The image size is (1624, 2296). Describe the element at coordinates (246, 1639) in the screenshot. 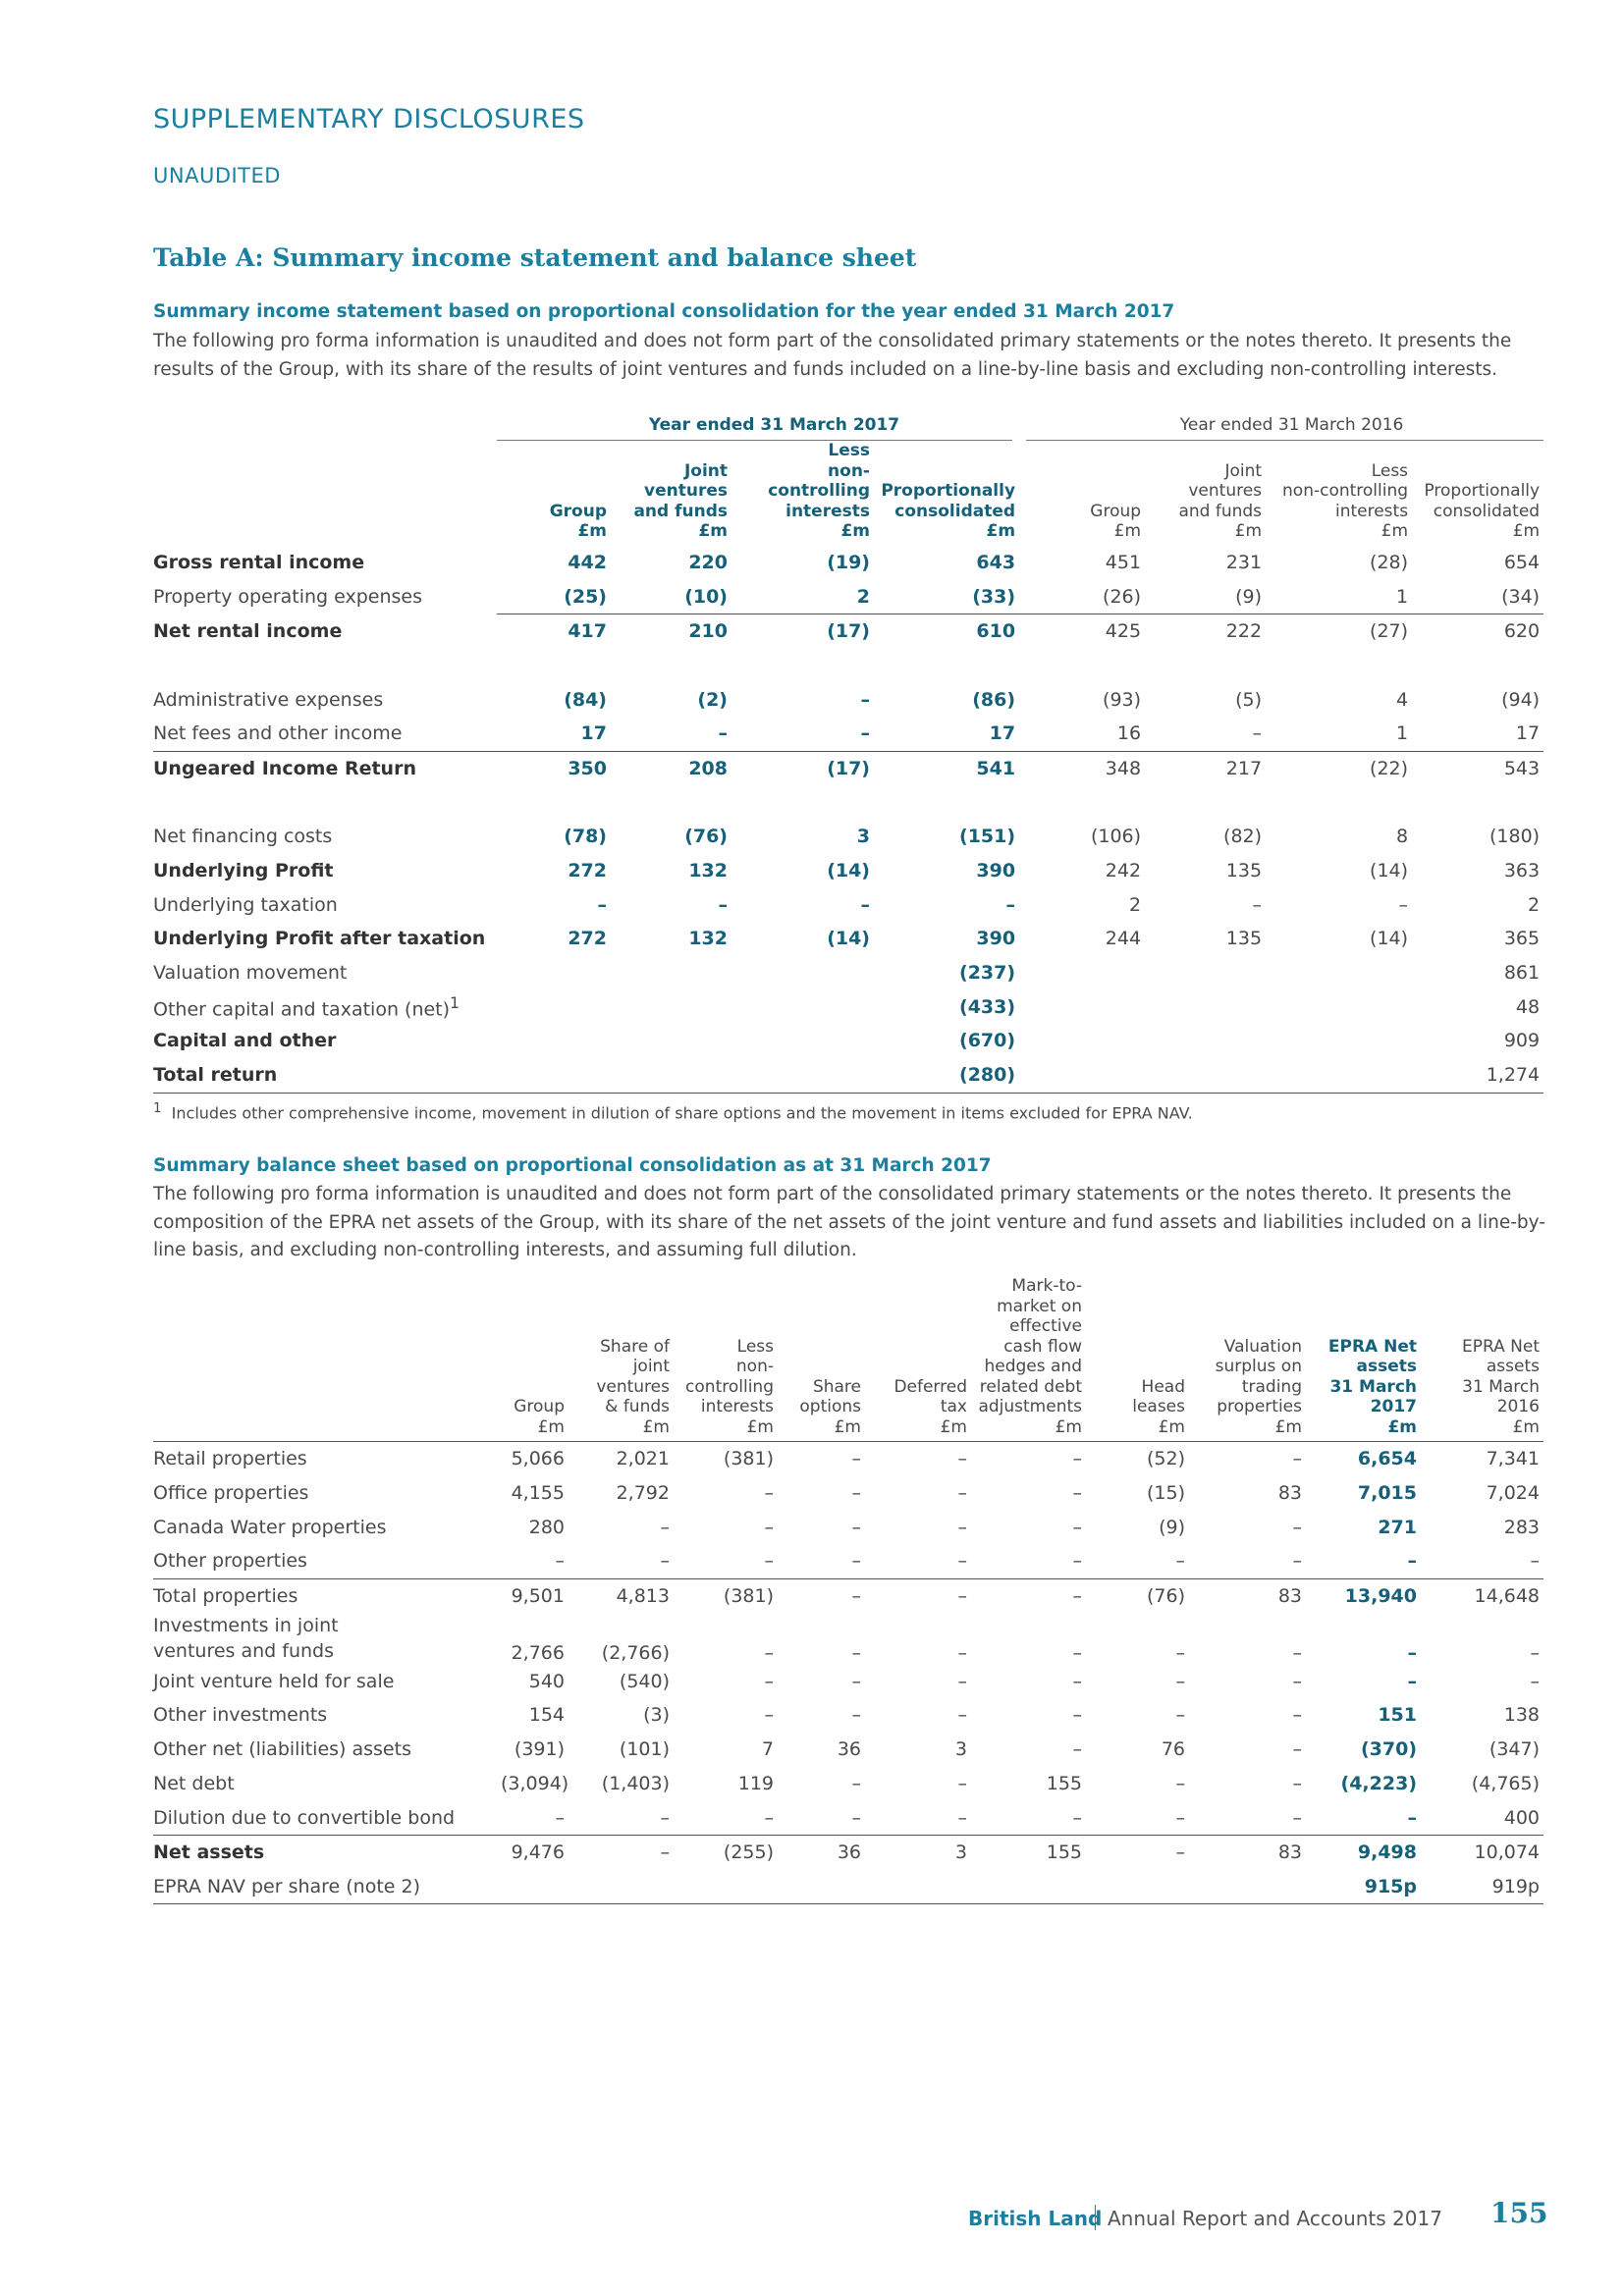

I see `row-label: Investments in joint ventures and funds` at that location.